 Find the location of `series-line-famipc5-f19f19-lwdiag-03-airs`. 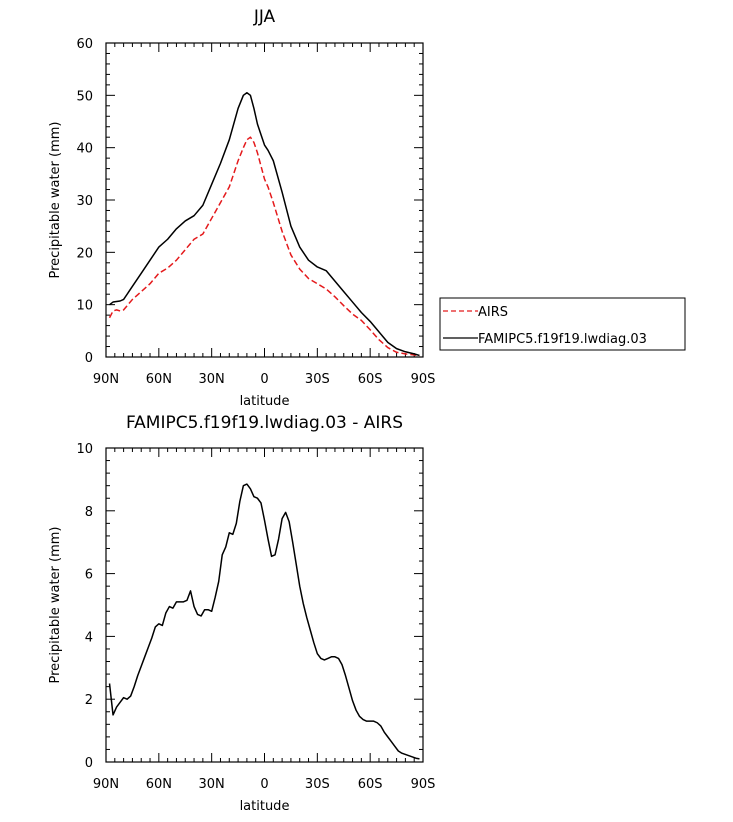

series-line-famipc5-f19f19-lwdiag-03-airs is located at coordinates (264, 621).